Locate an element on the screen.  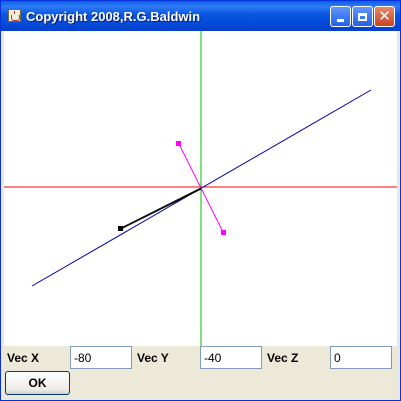
vec-y-input is located at coordinates (231, 357).